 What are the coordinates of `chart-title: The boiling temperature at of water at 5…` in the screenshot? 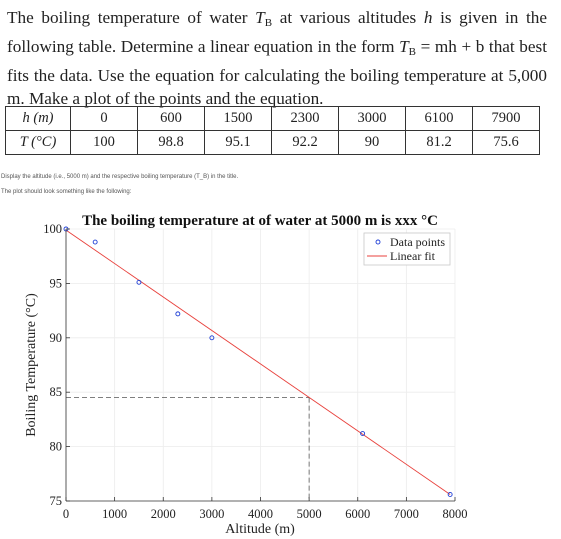 It's located at (260, 221).